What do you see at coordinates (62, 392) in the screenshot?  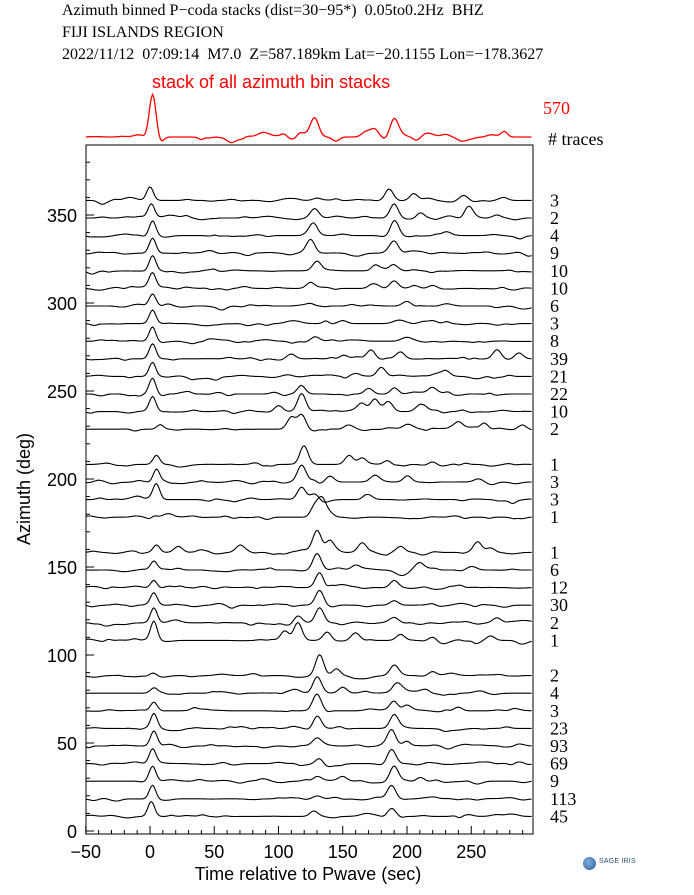 I see `y-tick-label: 250` at bounding box center [62, 392].